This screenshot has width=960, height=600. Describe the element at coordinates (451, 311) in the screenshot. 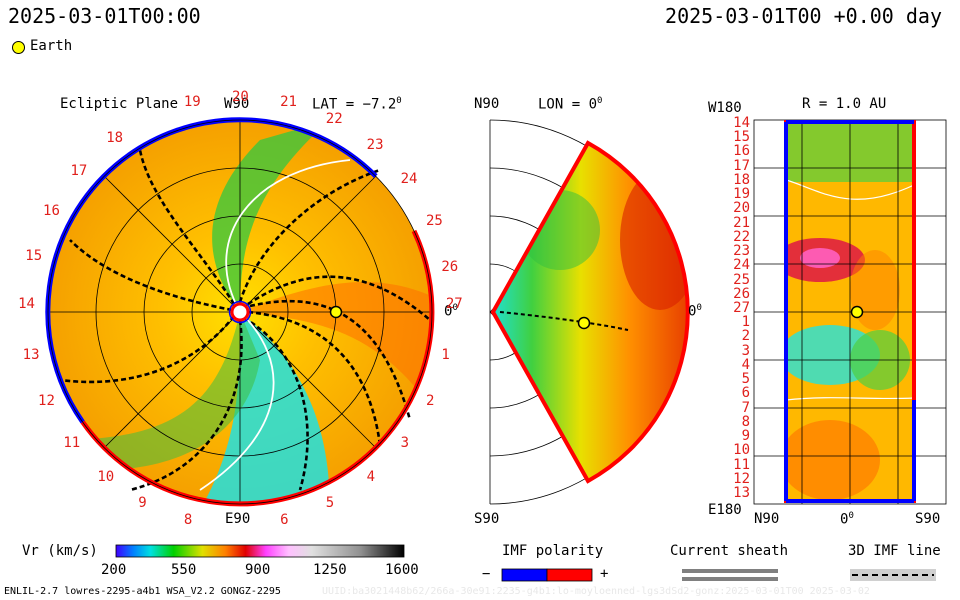

I see `ecliptic-right-label: 00` at that location.